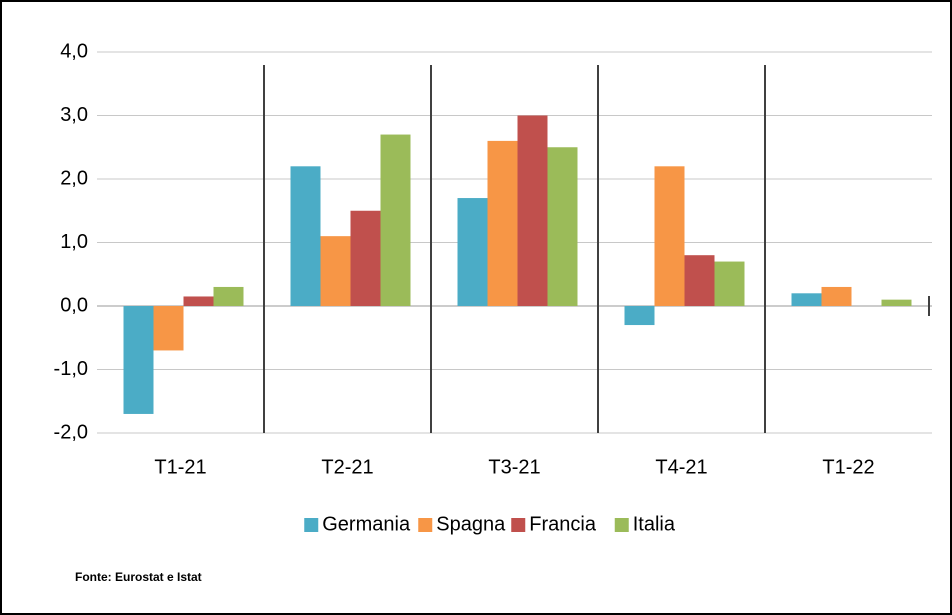 The width and height of the screenshot is (952, 615). What do you see at coordinates (563, 524) in the screenshot?
I see `legend-label: Francia` at bounding box center [563, 524].